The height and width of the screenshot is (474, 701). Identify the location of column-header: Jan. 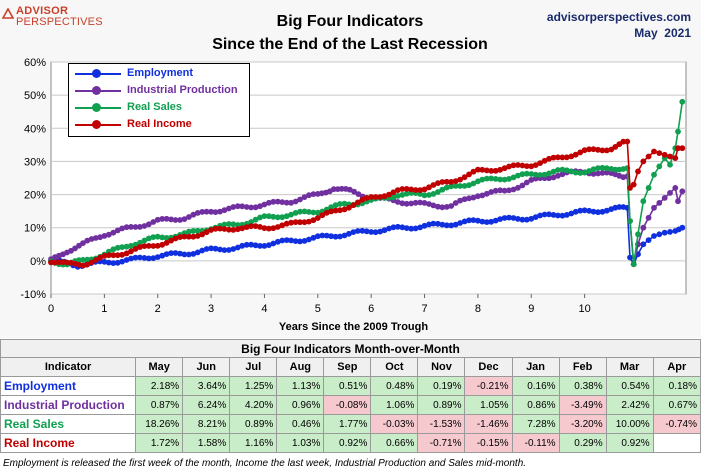
(535, 367).